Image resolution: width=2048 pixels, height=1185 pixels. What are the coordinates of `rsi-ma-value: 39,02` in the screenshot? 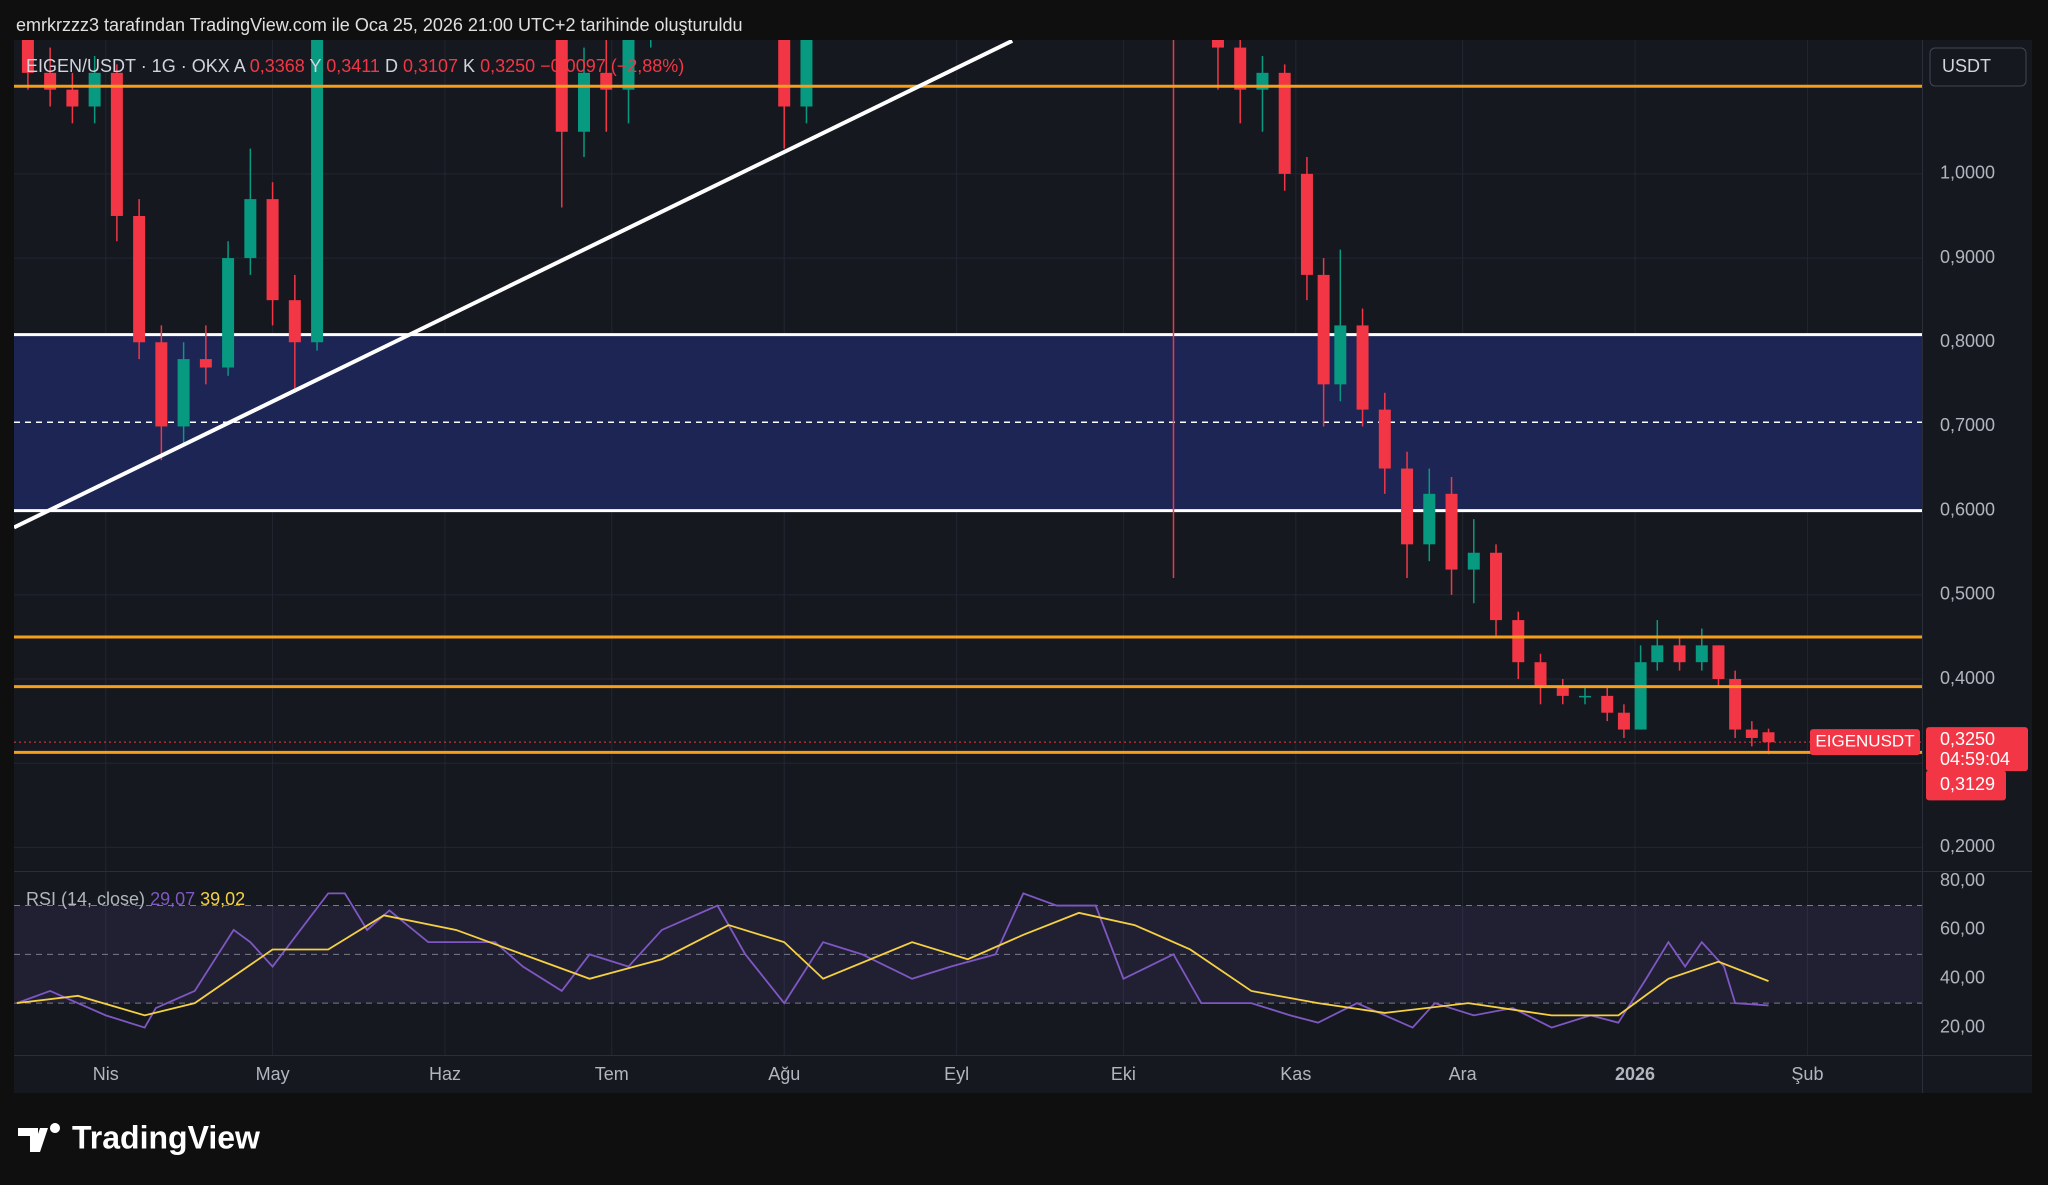 It's located at (222, 899).